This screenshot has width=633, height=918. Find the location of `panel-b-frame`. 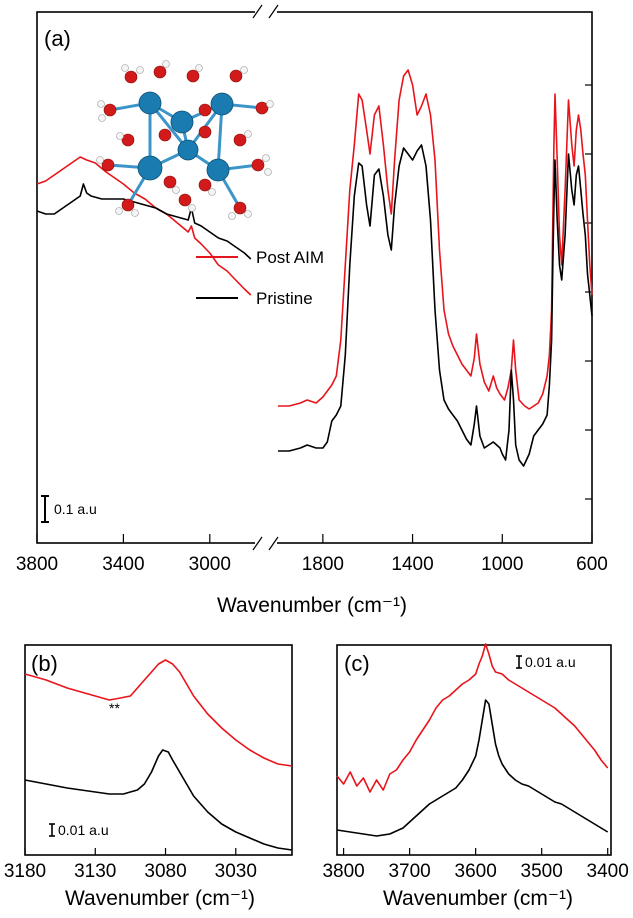

panel-b-frame is located at coordinates (158, 750).